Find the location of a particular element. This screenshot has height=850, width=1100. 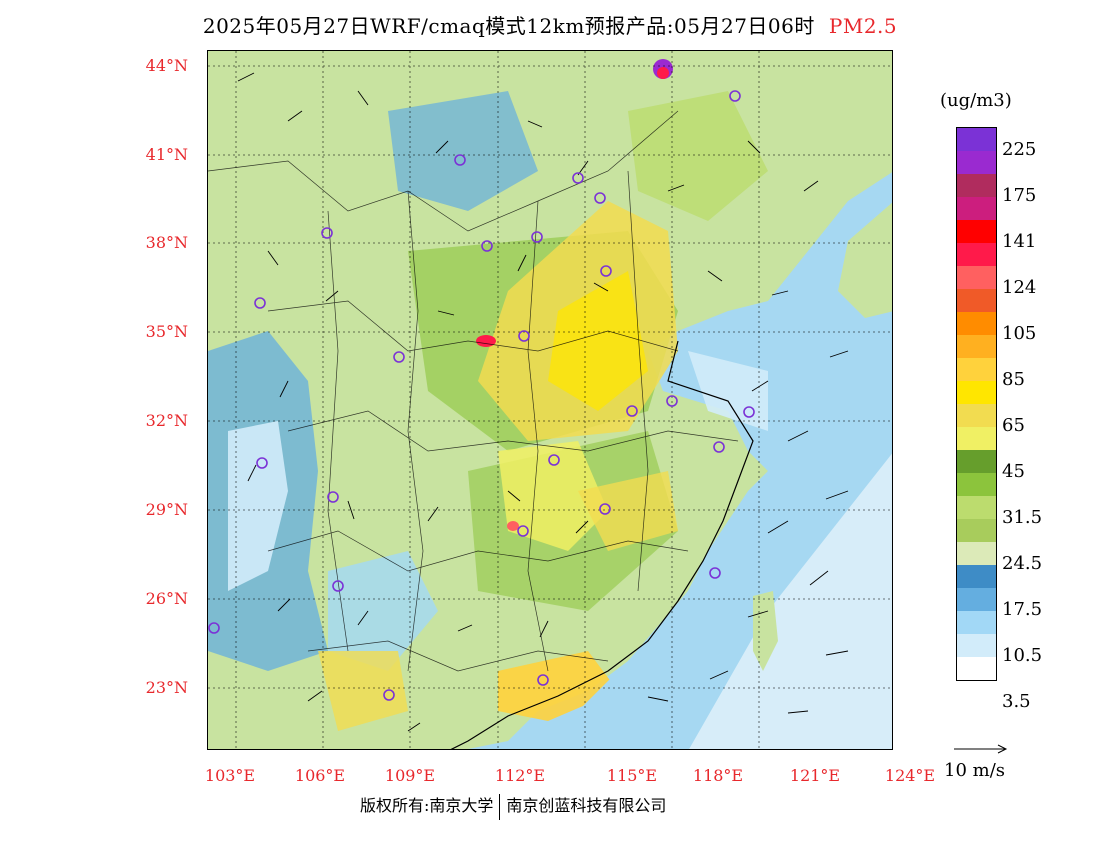

color-scale-label: 10.5 is located at coordinates (1022, 655).